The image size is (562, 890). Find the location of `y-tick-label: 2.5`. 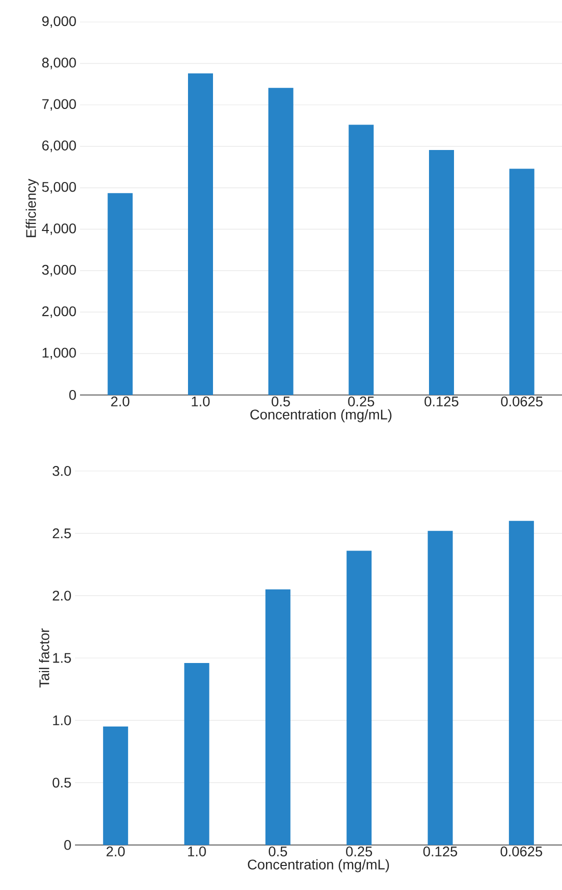

y-tick-label: 2.5 is located at coordinates (61, 533).